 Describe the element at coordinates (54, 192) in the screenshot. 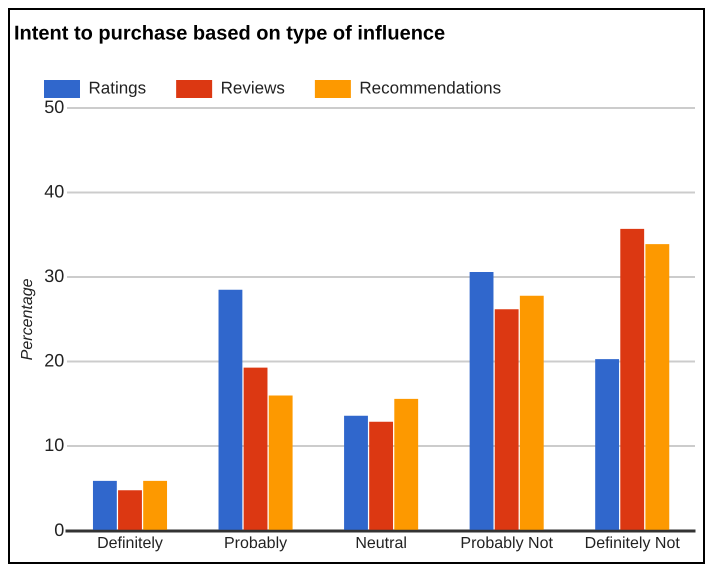

I see `y-tick-label: 40` at that location.